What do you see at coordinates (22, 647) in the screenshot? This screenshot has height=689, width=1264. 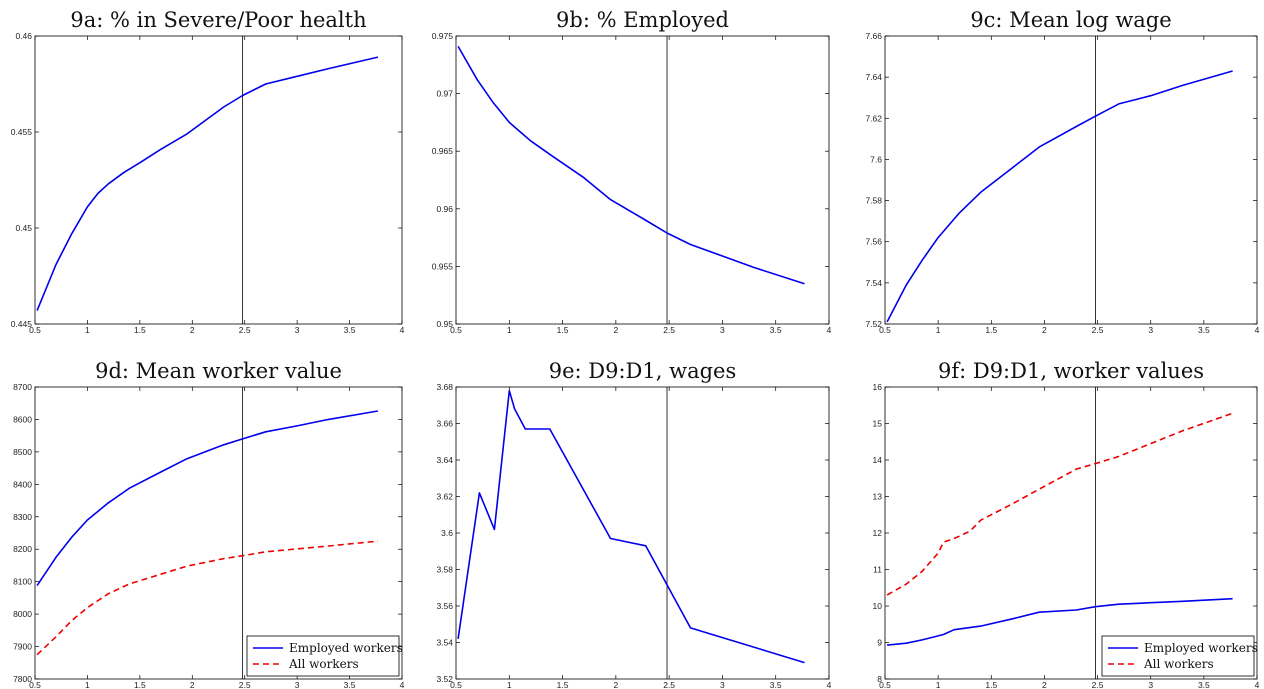 I see `y-tick-label: 7900` at bounding box center [22, 647].